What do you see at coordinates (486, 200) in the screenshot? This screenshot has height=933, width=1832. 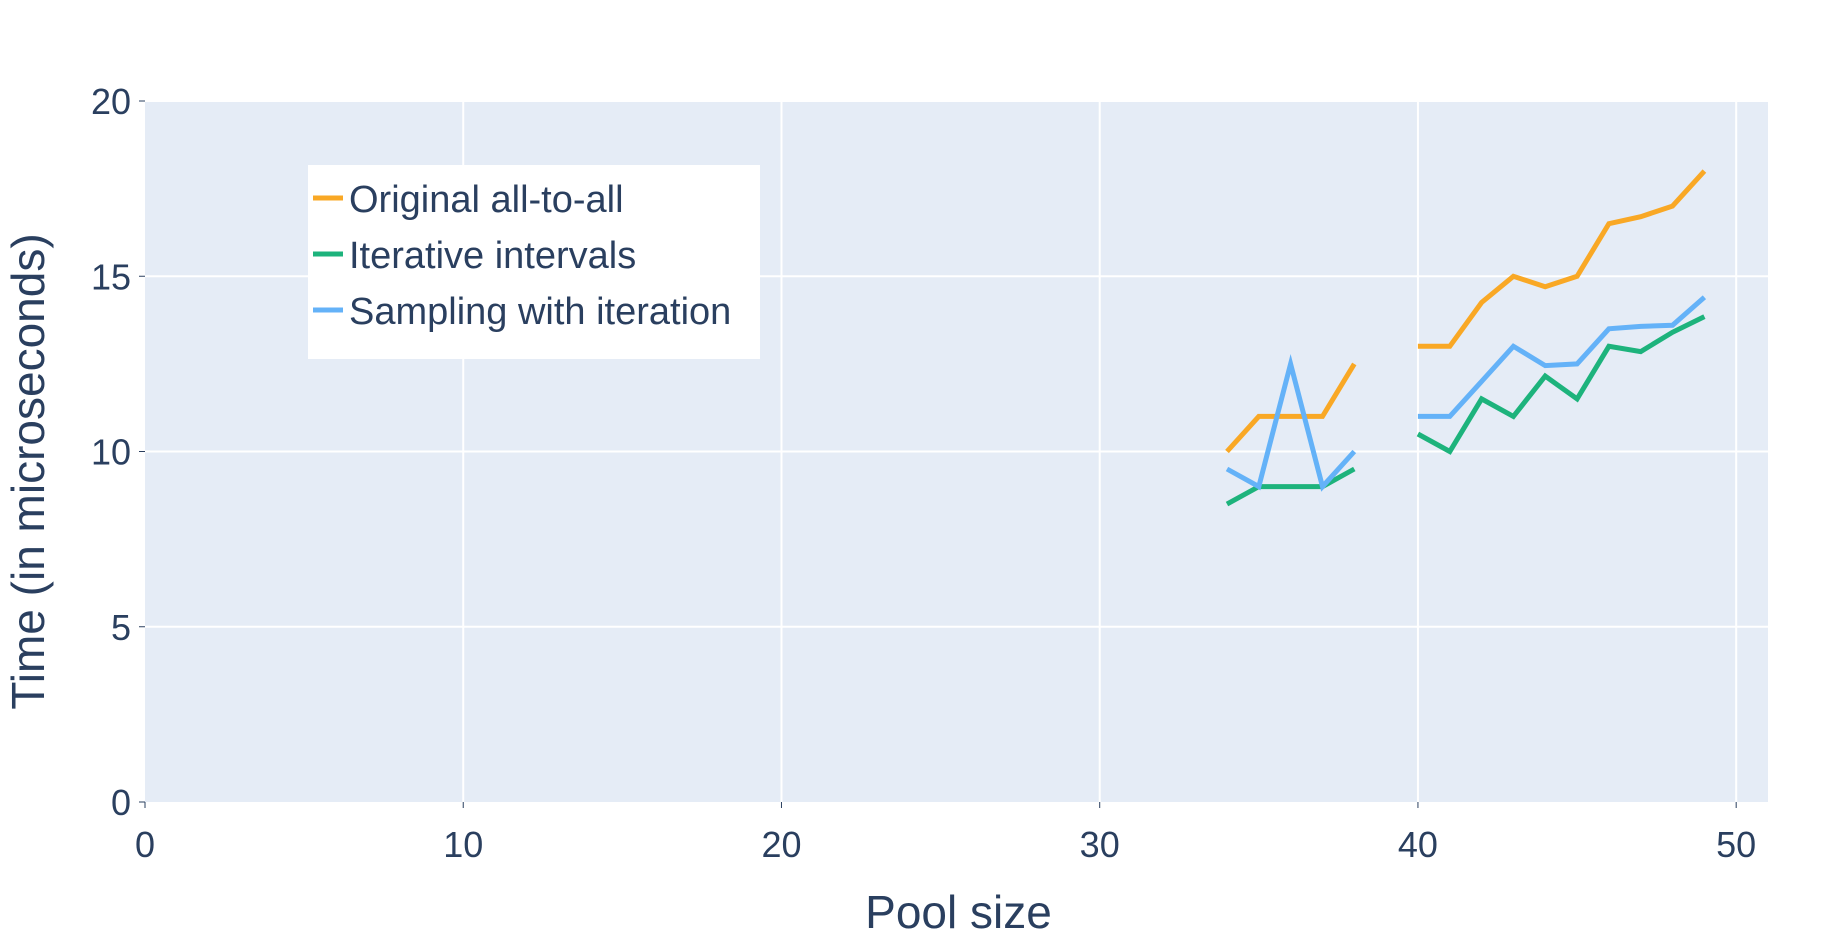 I see `legend-label: Original all-to-all` at bounding box center [486, 200].